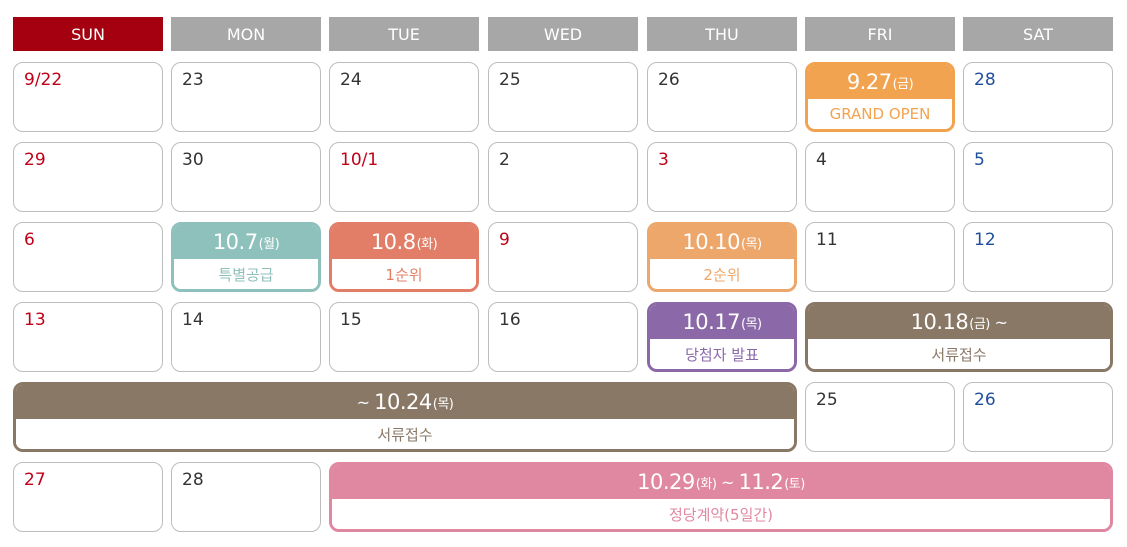 The width and height of the screenshot is (1127, 547). Describe the element at coordinates (721, 482) in the screenshot. I see `event-date: 10.29 (화) ~ 11.2 (토)` at that location.